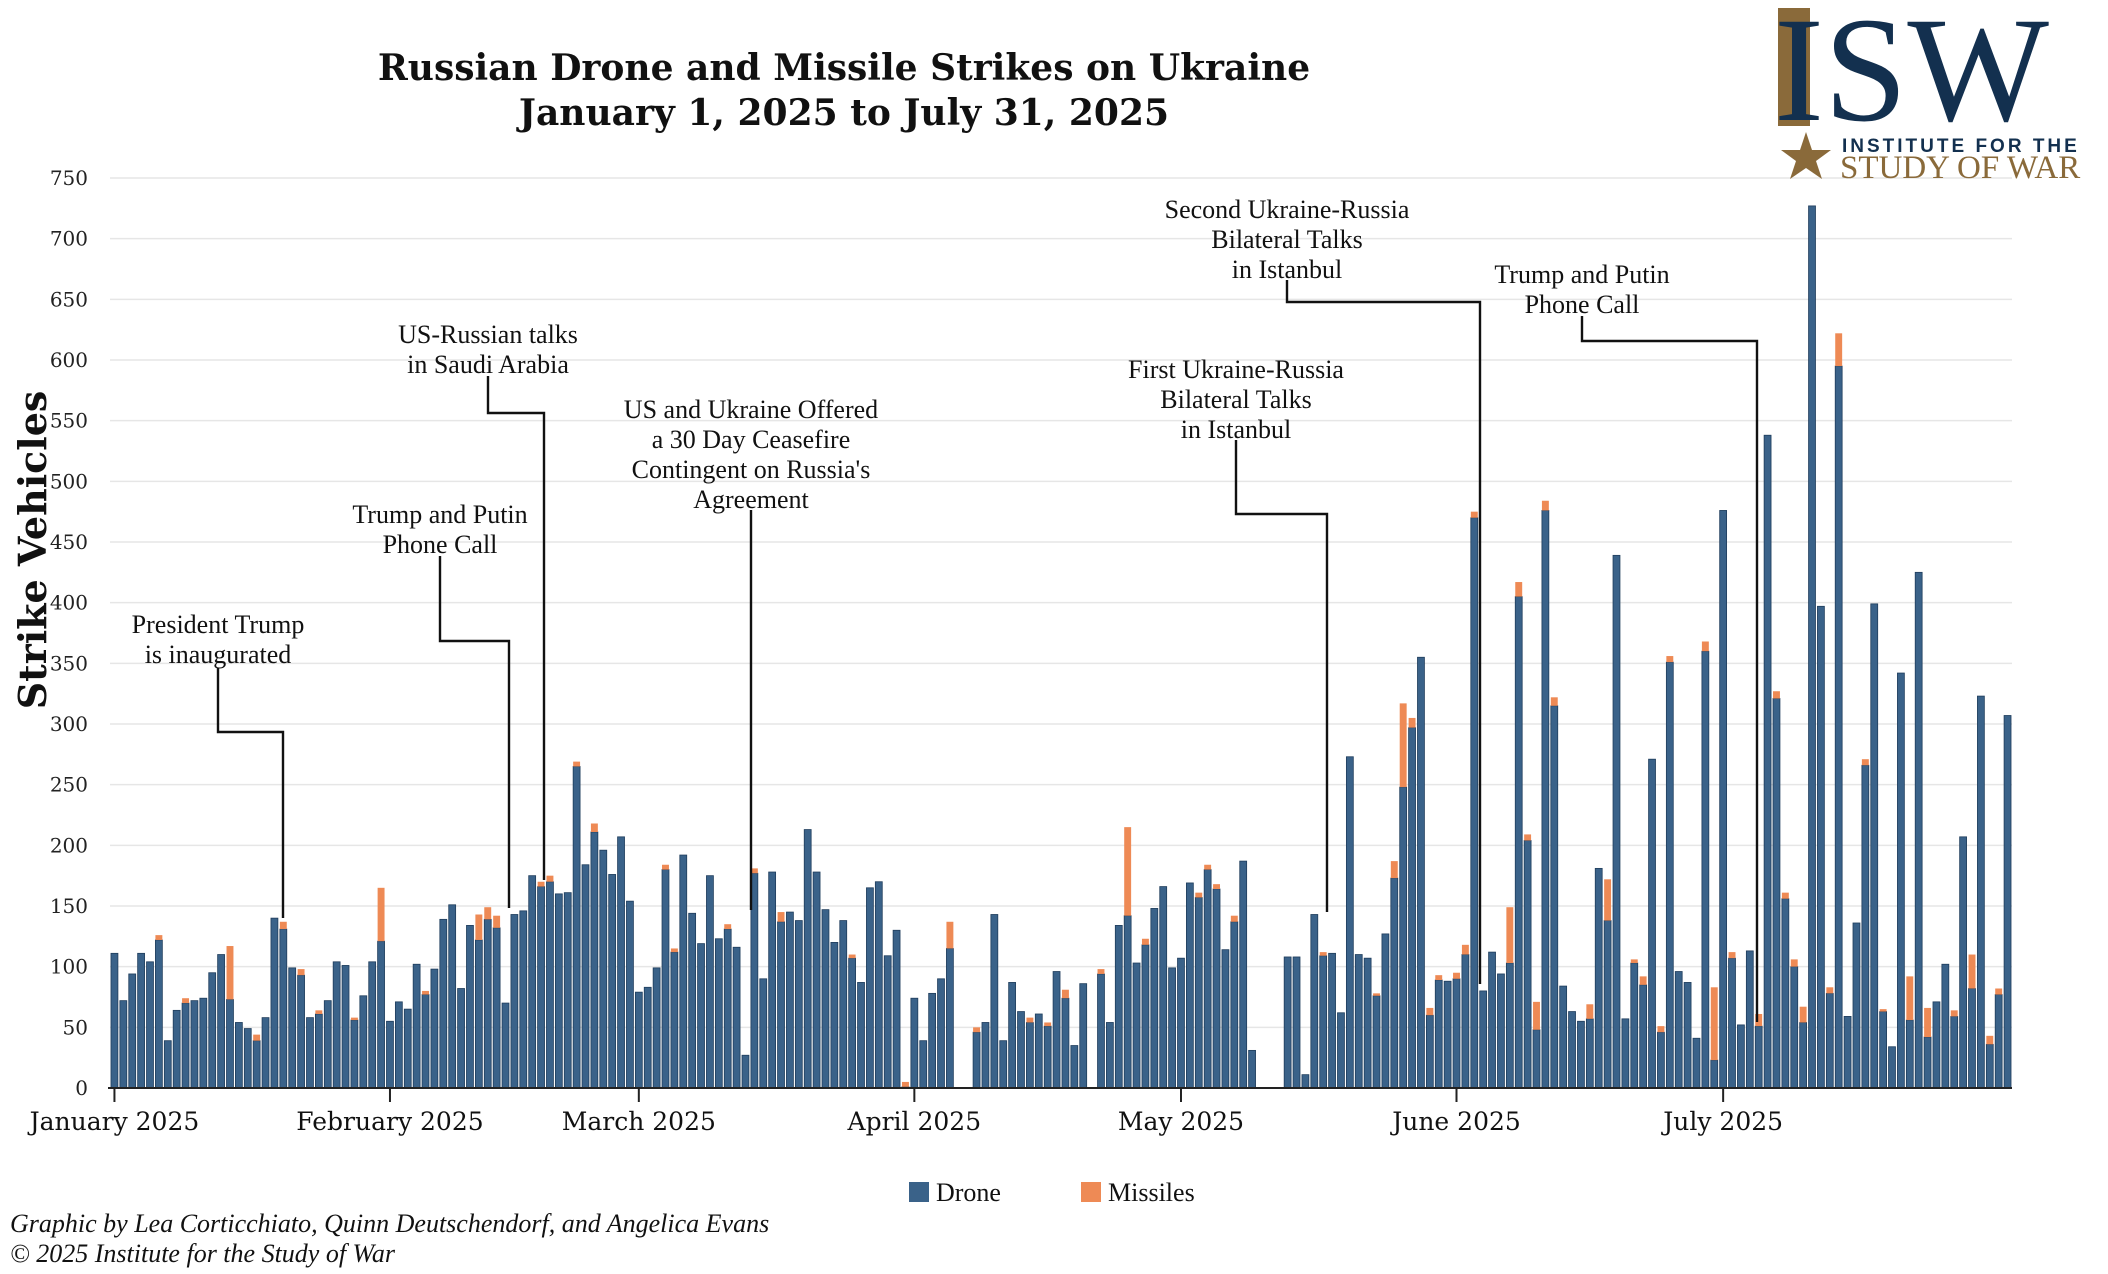  What do you see at coordinates (203, 1253) in the screenshot?
I see `credit-line-copyright: © 2025 Institute for the Study of War` at bounding box center [203, 1253].